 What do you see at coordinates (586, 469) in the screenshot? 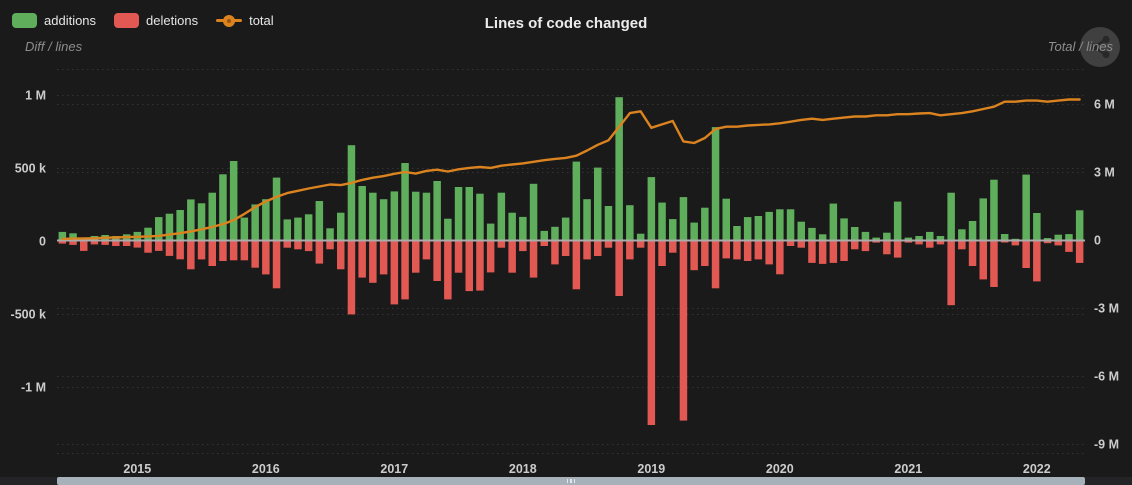
I see `x-axis-year-labels: 2015 2016 2017 2018 2019 2020 2021 2022` at bounding box center [586, 469].